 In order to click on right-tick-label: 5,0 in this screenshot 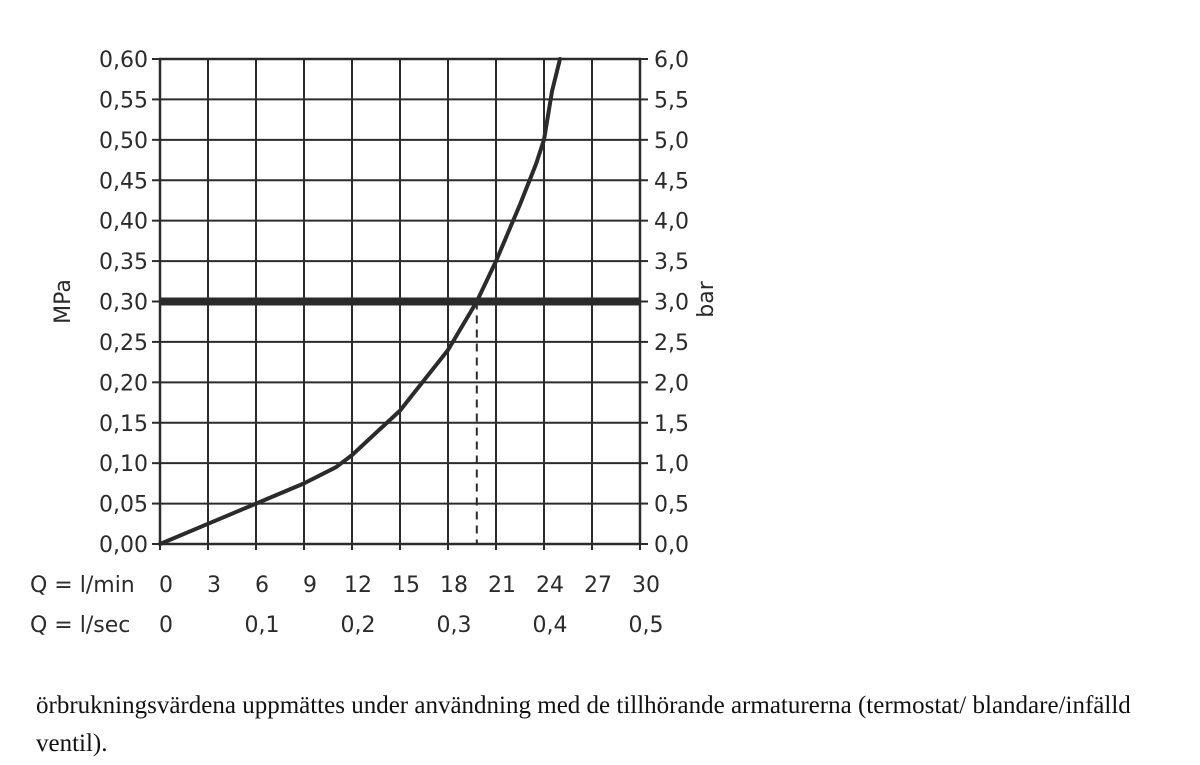, I will do `click(671, 141)`.